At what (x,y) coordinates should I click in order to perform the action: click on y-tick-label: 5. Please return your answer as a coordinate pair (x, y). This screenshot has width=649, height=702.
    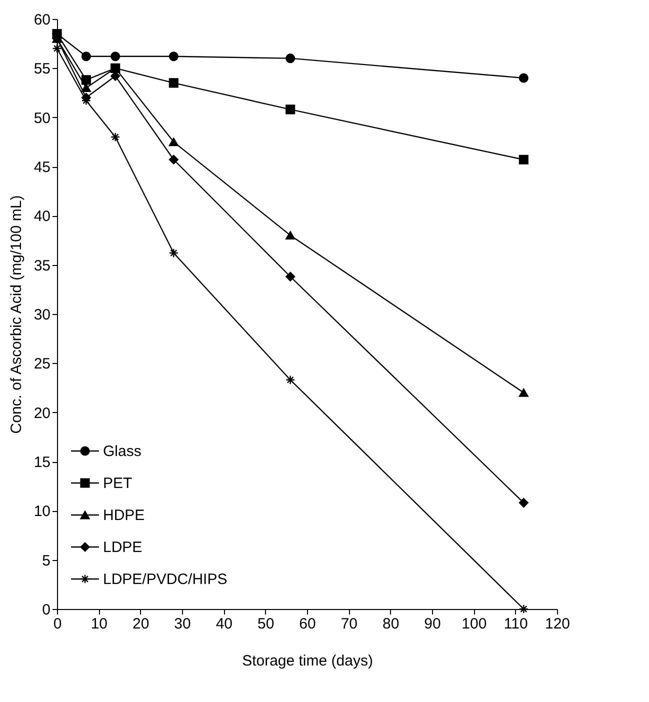
    Looking at the image, I should click on (46, 561).